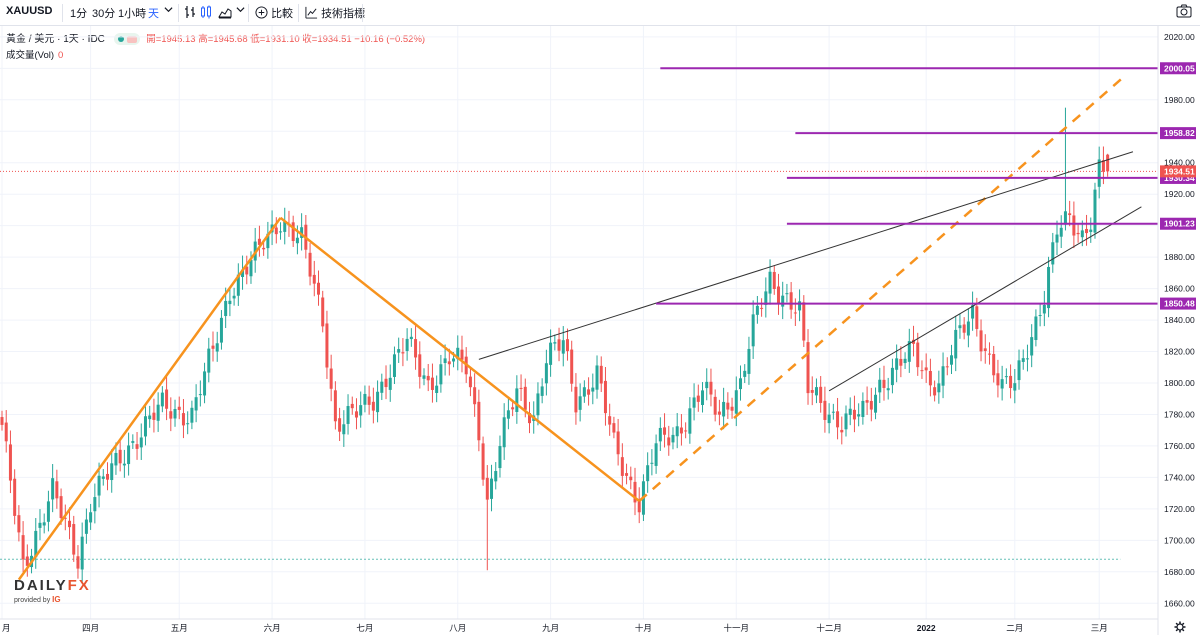 Image resolution: width=1200 pixels, height=635 pixels. Describe the element at coordinates (206, 13) in the screenshot. I see `candles-style-icon` at that location.